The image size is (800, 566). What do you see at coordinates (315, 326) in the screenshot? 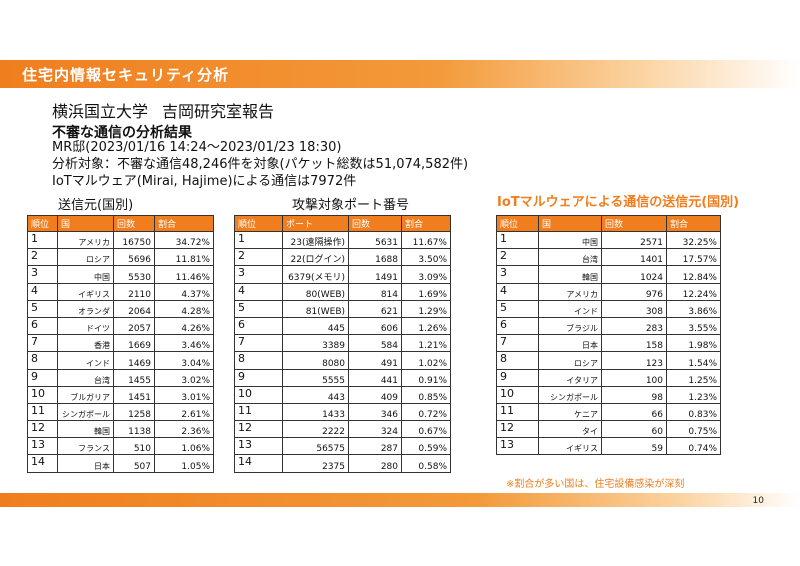
I see `name-cell: 445` at bounding box center [315, 326].